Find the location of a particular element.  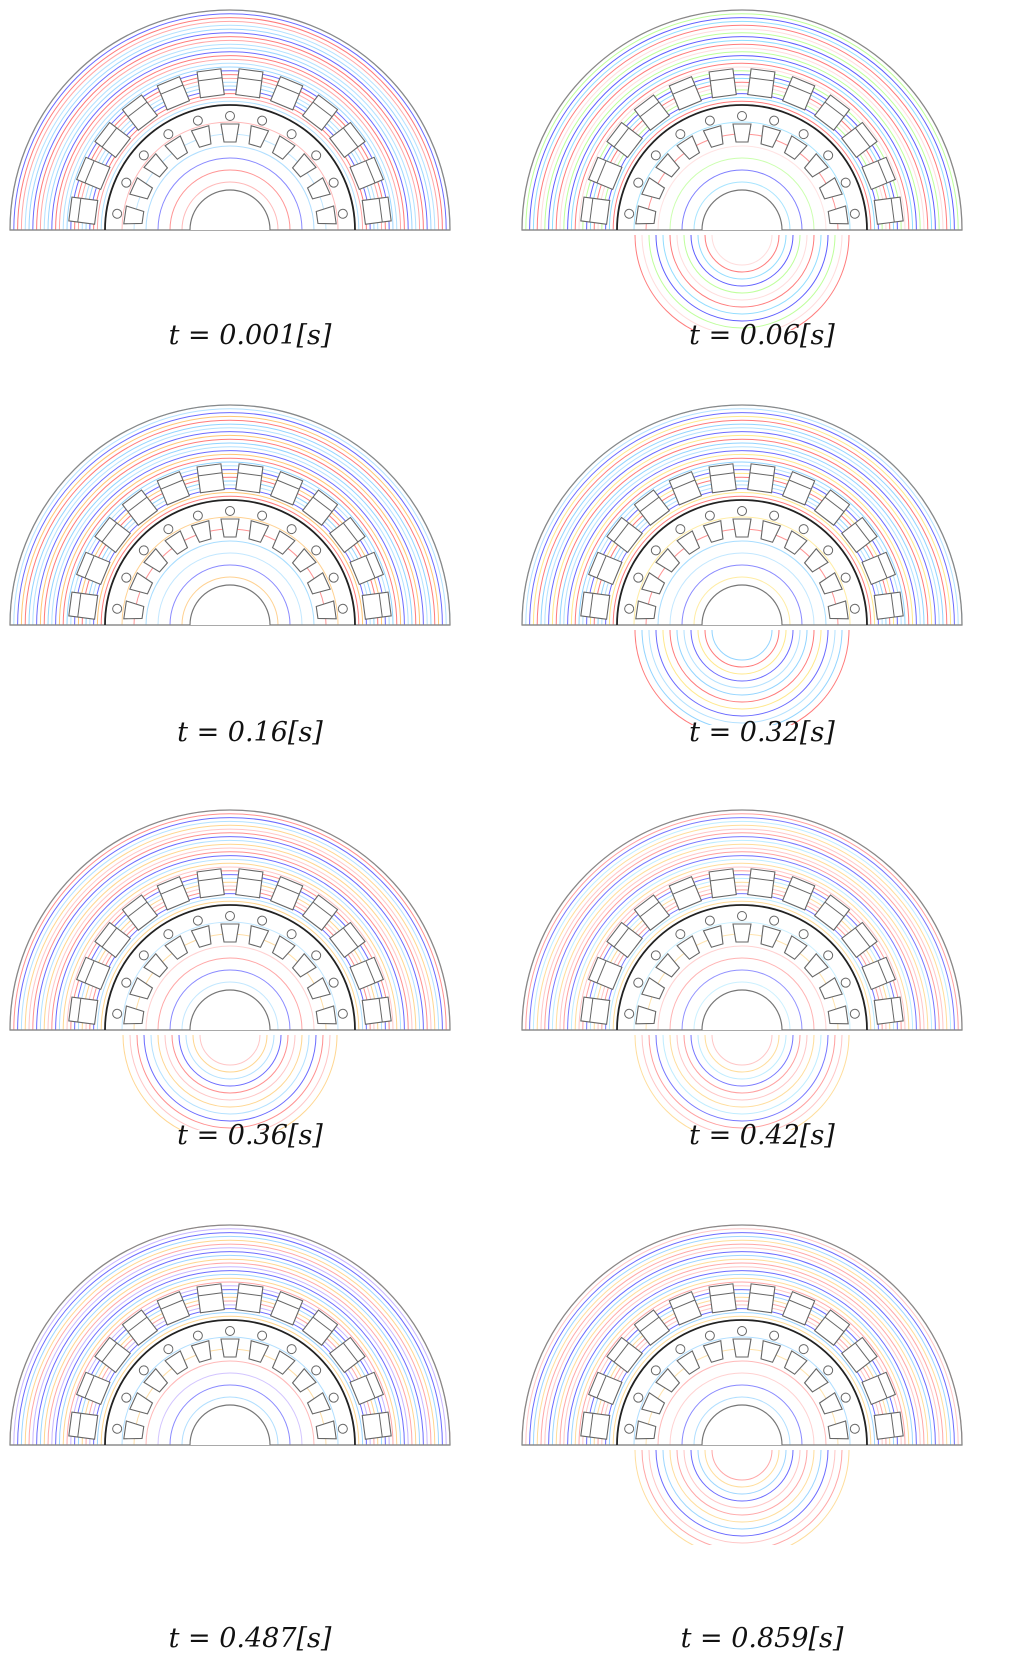

motor-field-panel: t = 0.32[s] is located at coordinates (762, 595).